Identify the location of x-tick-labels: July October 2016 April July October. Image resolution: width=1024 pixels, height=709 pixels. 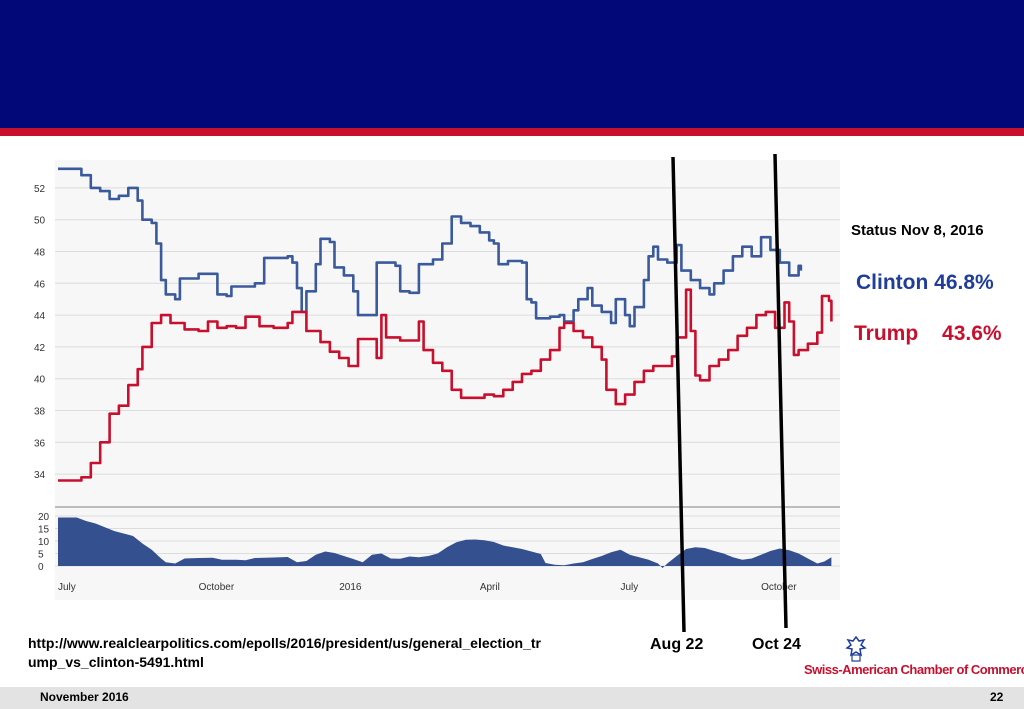
(427, 587).